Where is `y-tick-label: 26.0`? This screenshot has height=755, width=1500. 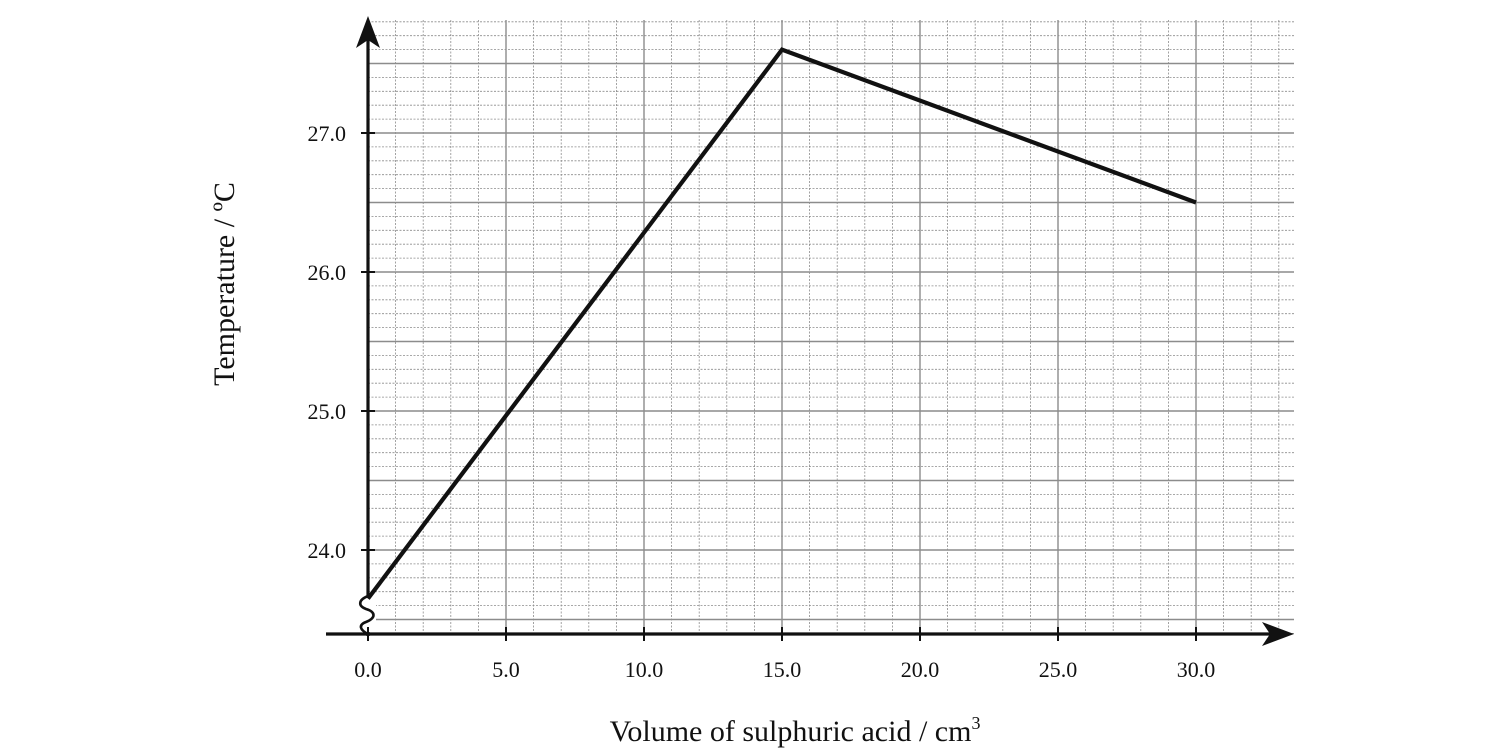
y-tick-label: 26.0 is located at coordinates (327, 272).